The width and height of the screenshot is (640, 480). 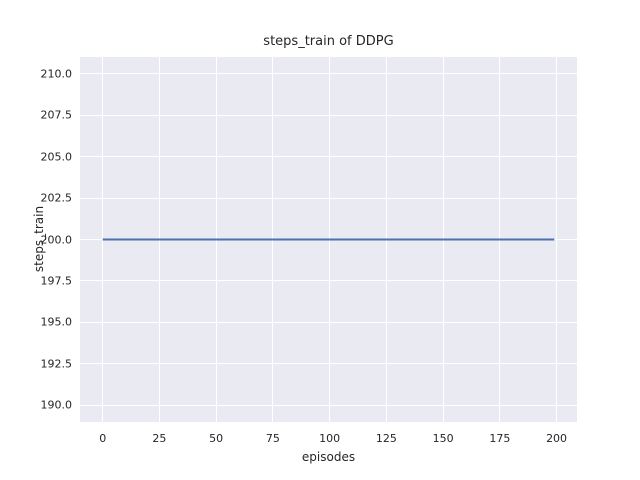 I want to click on series-line-svg, so click(x=328, y=239).